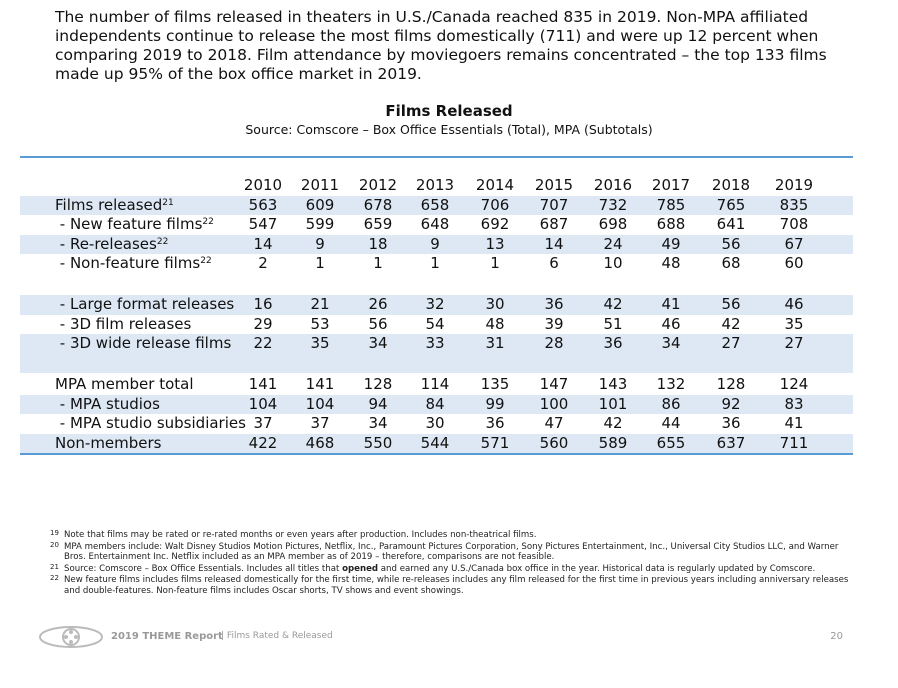  Describe the element at coordinates (320, 423) in the screenshot. I see `value-cell: 37` at that location.